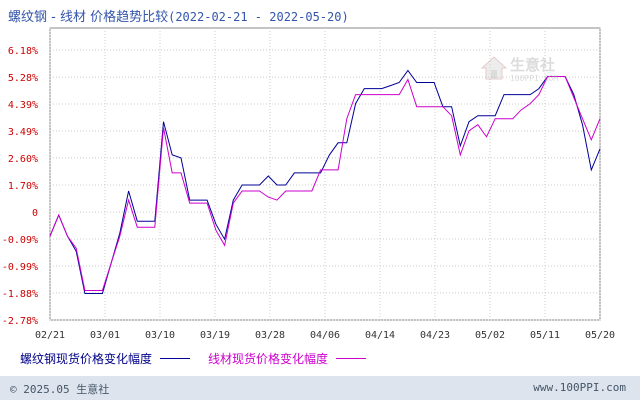 The width and height of the screenshot is (640, 400). I want to click on y-tick-label: 2.60%, so click(23, 159).